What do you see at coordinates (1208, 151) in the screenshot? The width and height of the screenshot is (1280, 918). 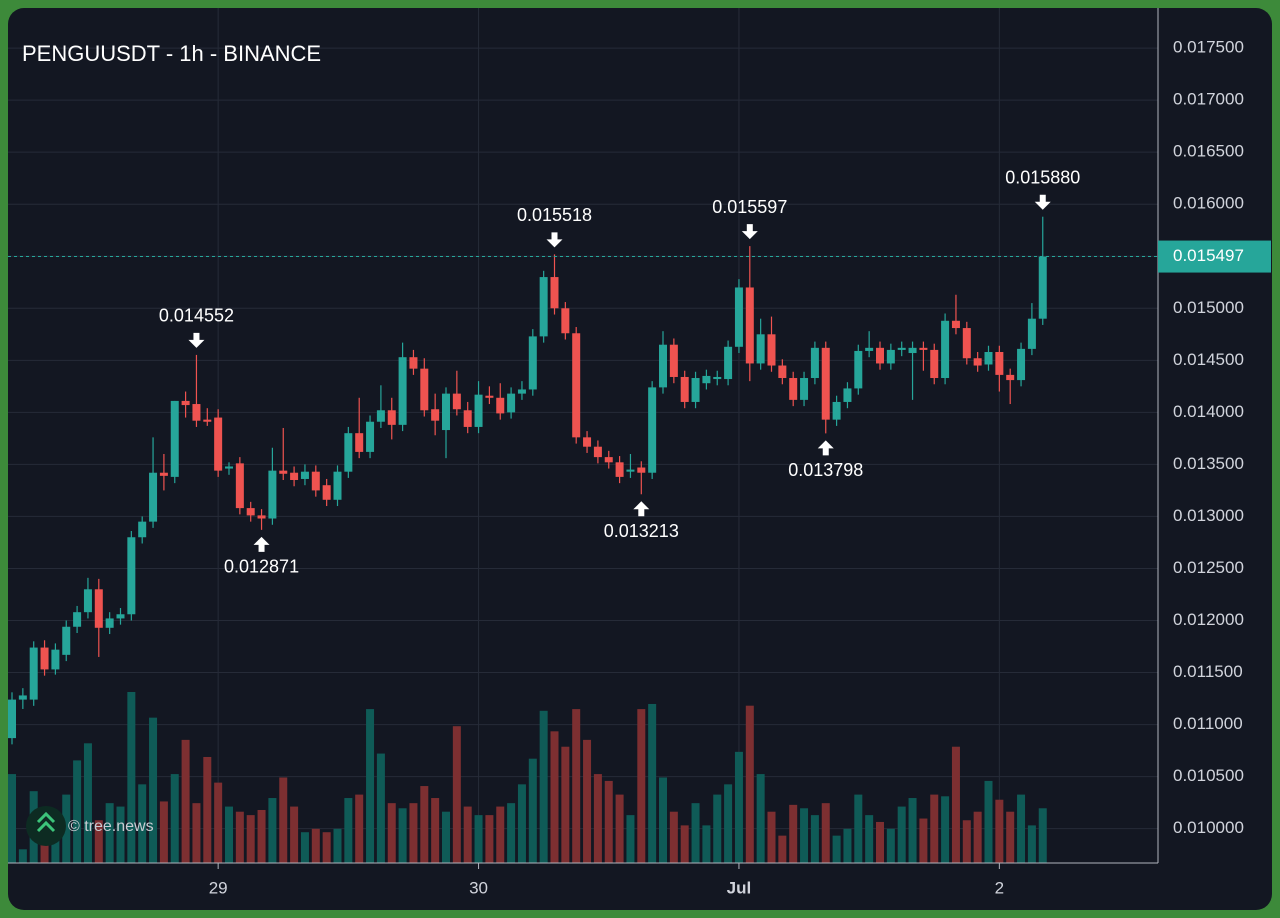 I see `y-tick-label: 0.016500` at bounding box center [1208, 151].